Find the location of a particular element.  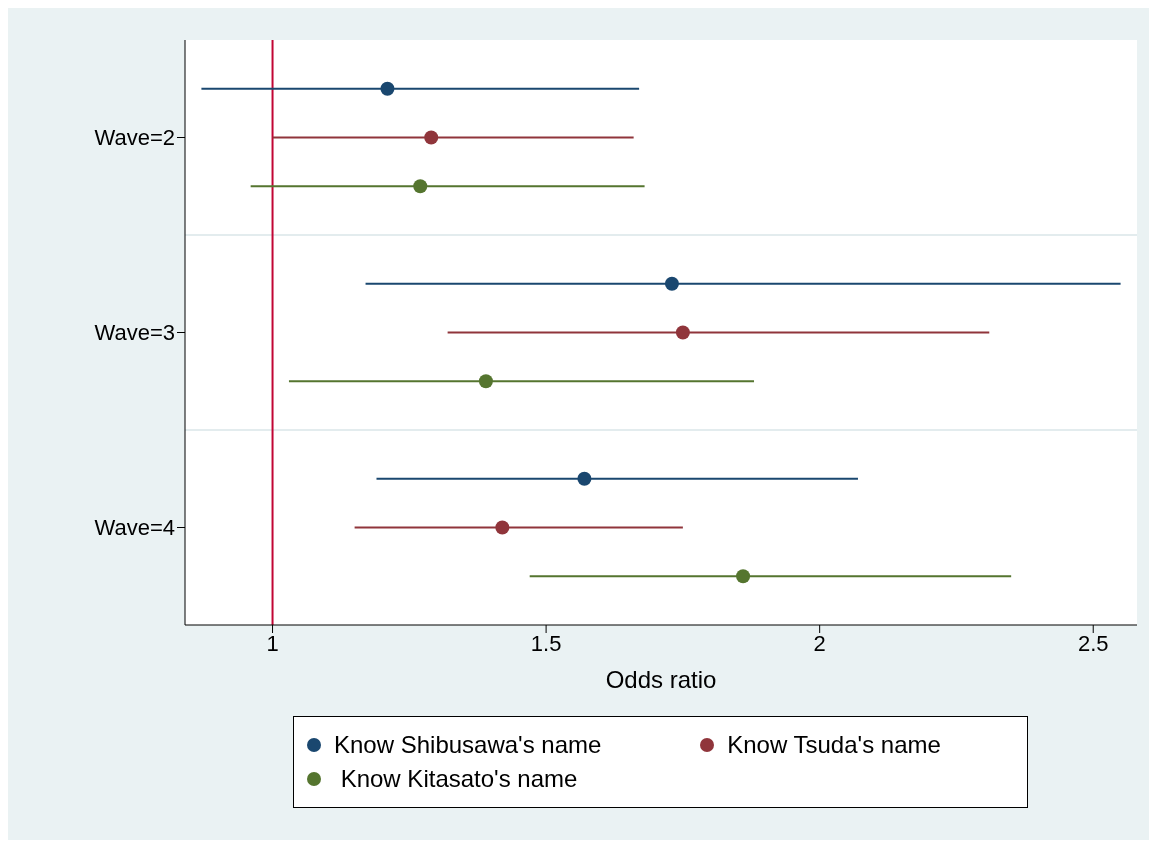

y-tick-label: Wave=4 is located at coordinates (134, 528).